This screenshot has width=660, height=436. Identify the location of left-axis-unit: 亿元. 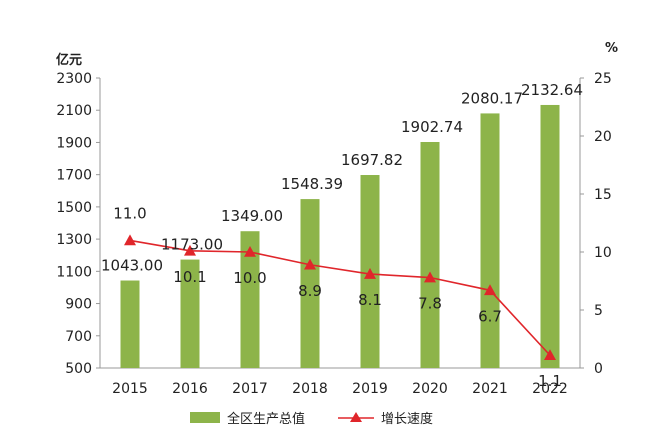
(69, 60).